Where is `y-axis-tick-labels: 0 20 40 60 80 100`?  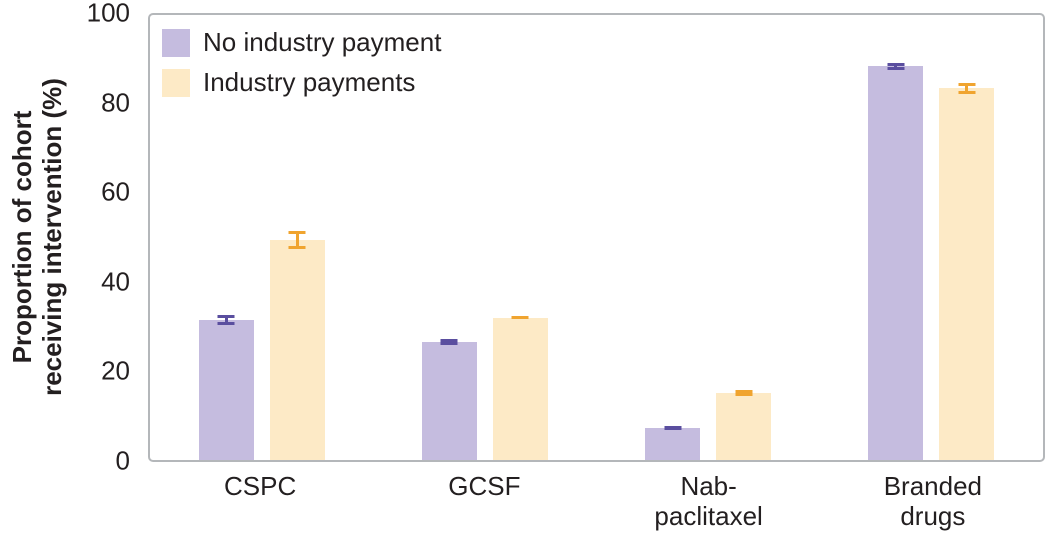
y-axis-tick-labels: 0 20 40 60 80 100 is located at coordinates (70, 238).